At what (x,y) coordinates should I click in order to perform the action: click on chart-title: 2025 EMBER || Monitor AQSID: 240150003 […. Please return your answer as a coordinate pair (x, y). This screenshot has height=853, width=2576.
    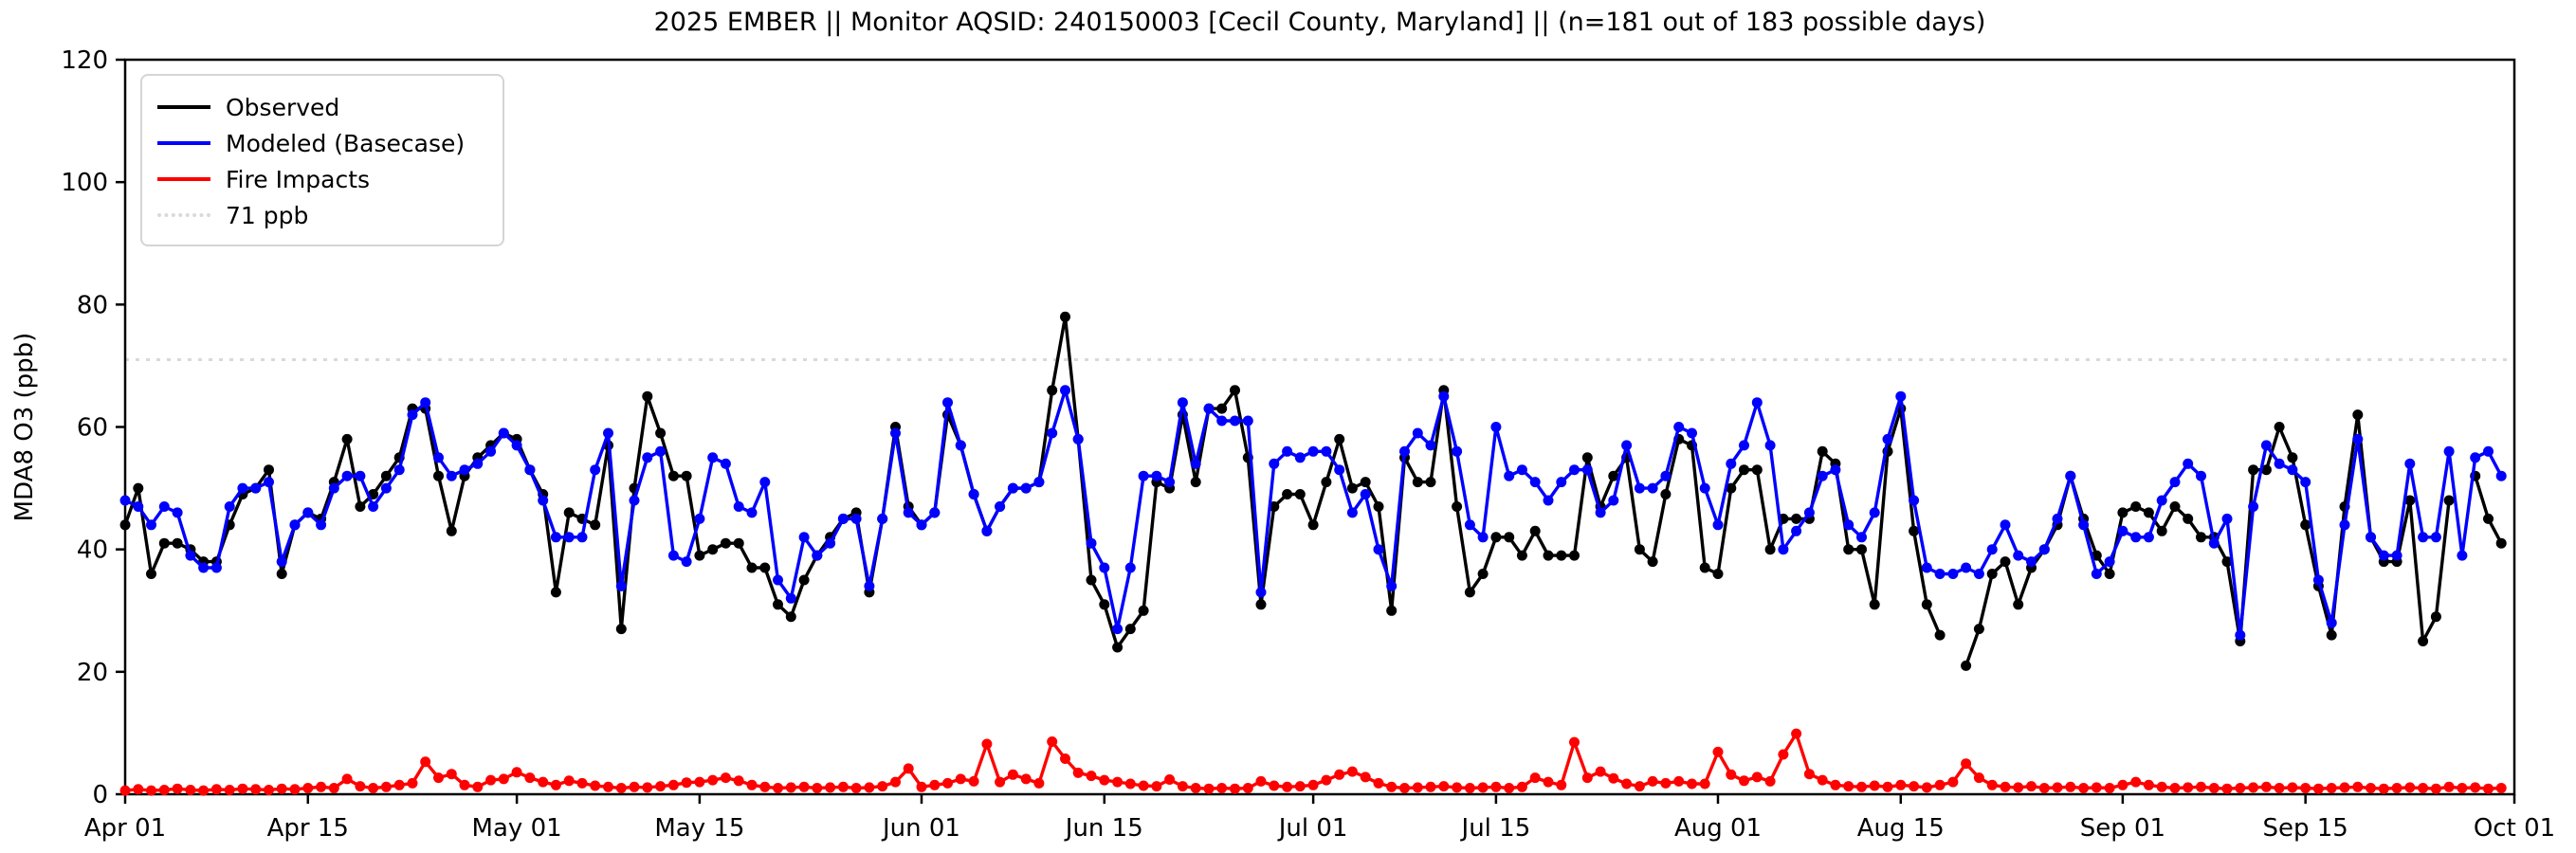
    Looking at the image, I should click on (1319, 22).